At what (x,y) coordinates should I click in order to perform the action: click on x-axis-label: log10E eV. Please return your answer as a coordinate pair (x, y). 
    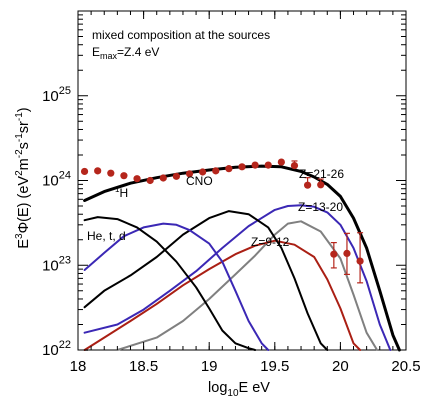
    Looking at the image, I should click on (239, 389).